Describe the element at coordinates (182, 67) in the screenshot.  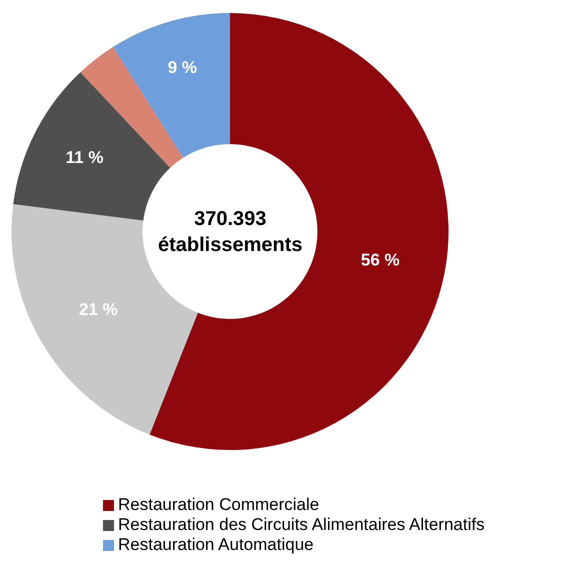
I see `data-label: 9 %` at that location.